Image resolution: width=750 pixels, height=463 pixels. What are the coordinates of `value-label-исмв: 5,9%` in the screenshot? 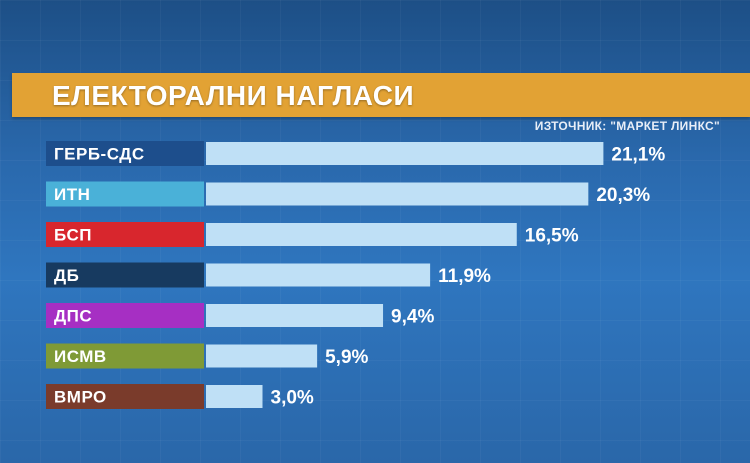 It's located at (346, 357).